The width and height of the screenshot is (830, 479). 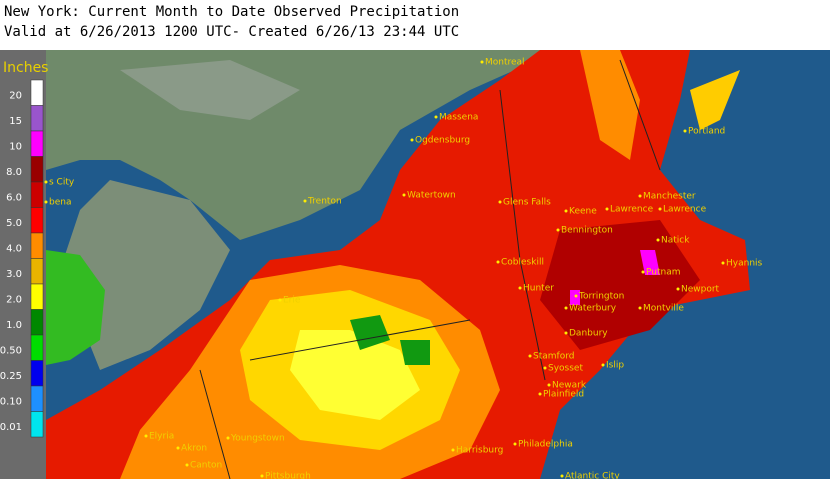 I want to click on legend-label: 1.0, so click(x=14, y=325).